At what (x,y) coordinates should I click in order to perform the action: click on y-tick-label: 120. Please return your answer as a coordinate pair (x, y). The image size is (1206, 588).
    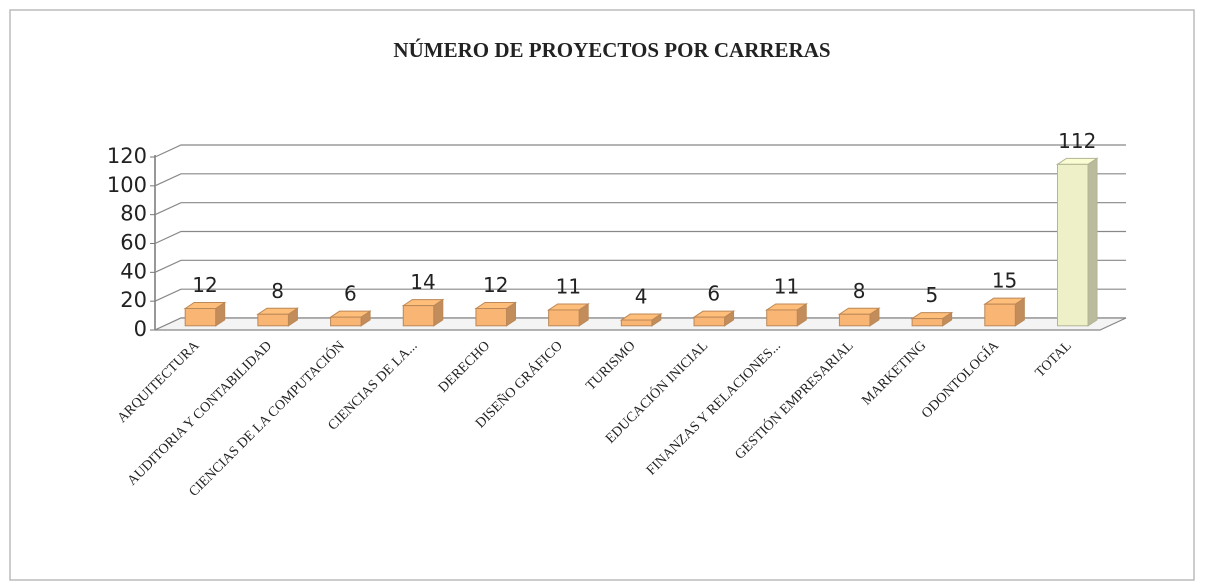
    Looking at the image, I should click on (127, 156).